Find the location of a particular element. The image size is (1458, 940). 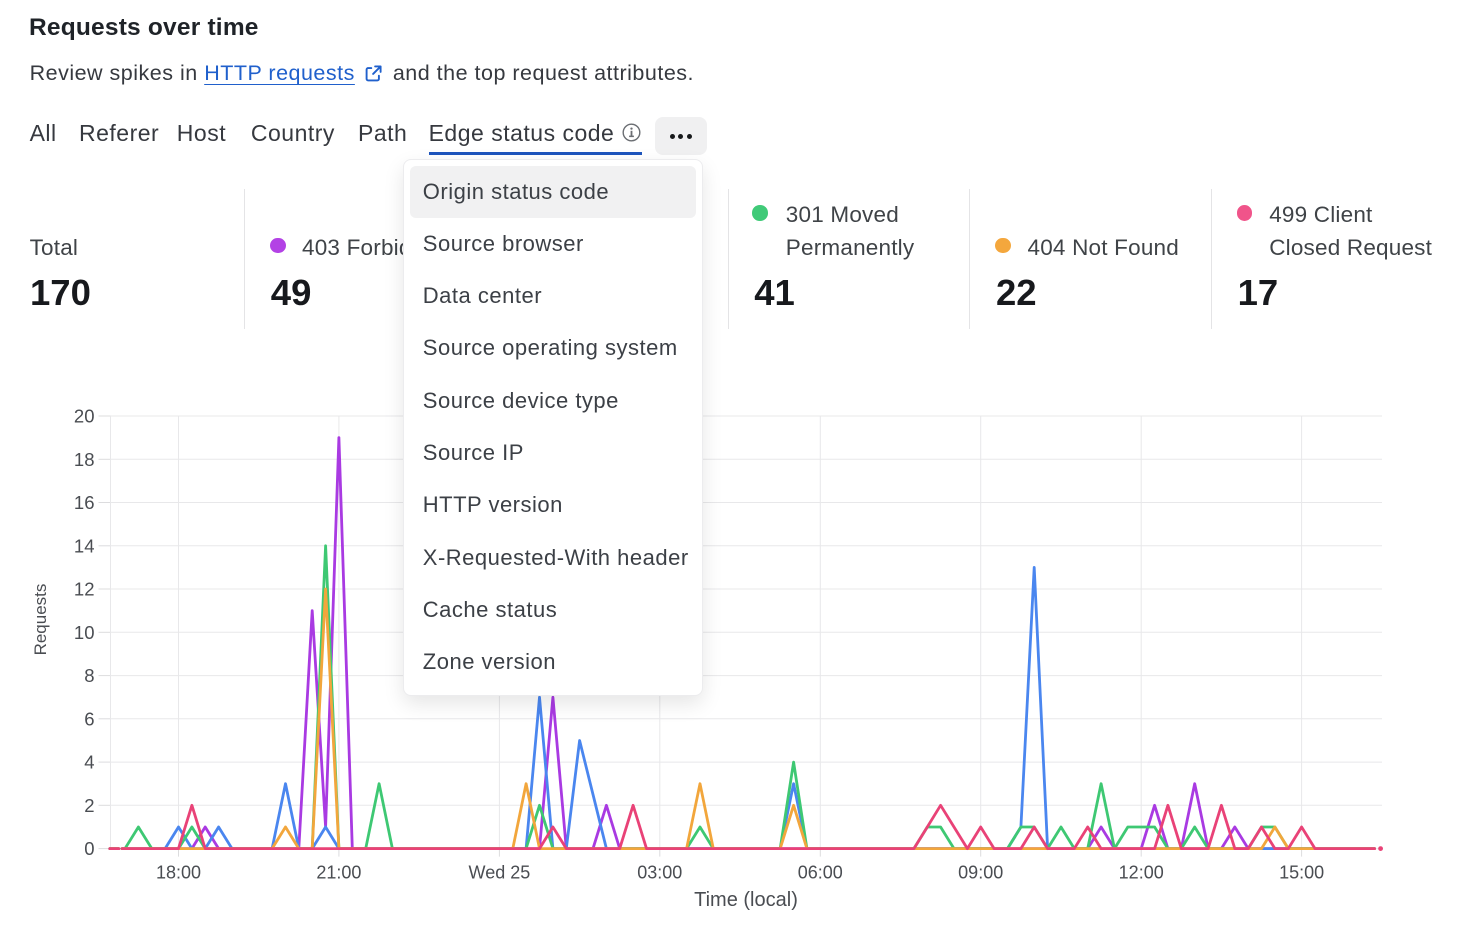

svg-text: 10 is located at coordinates (84, 632).